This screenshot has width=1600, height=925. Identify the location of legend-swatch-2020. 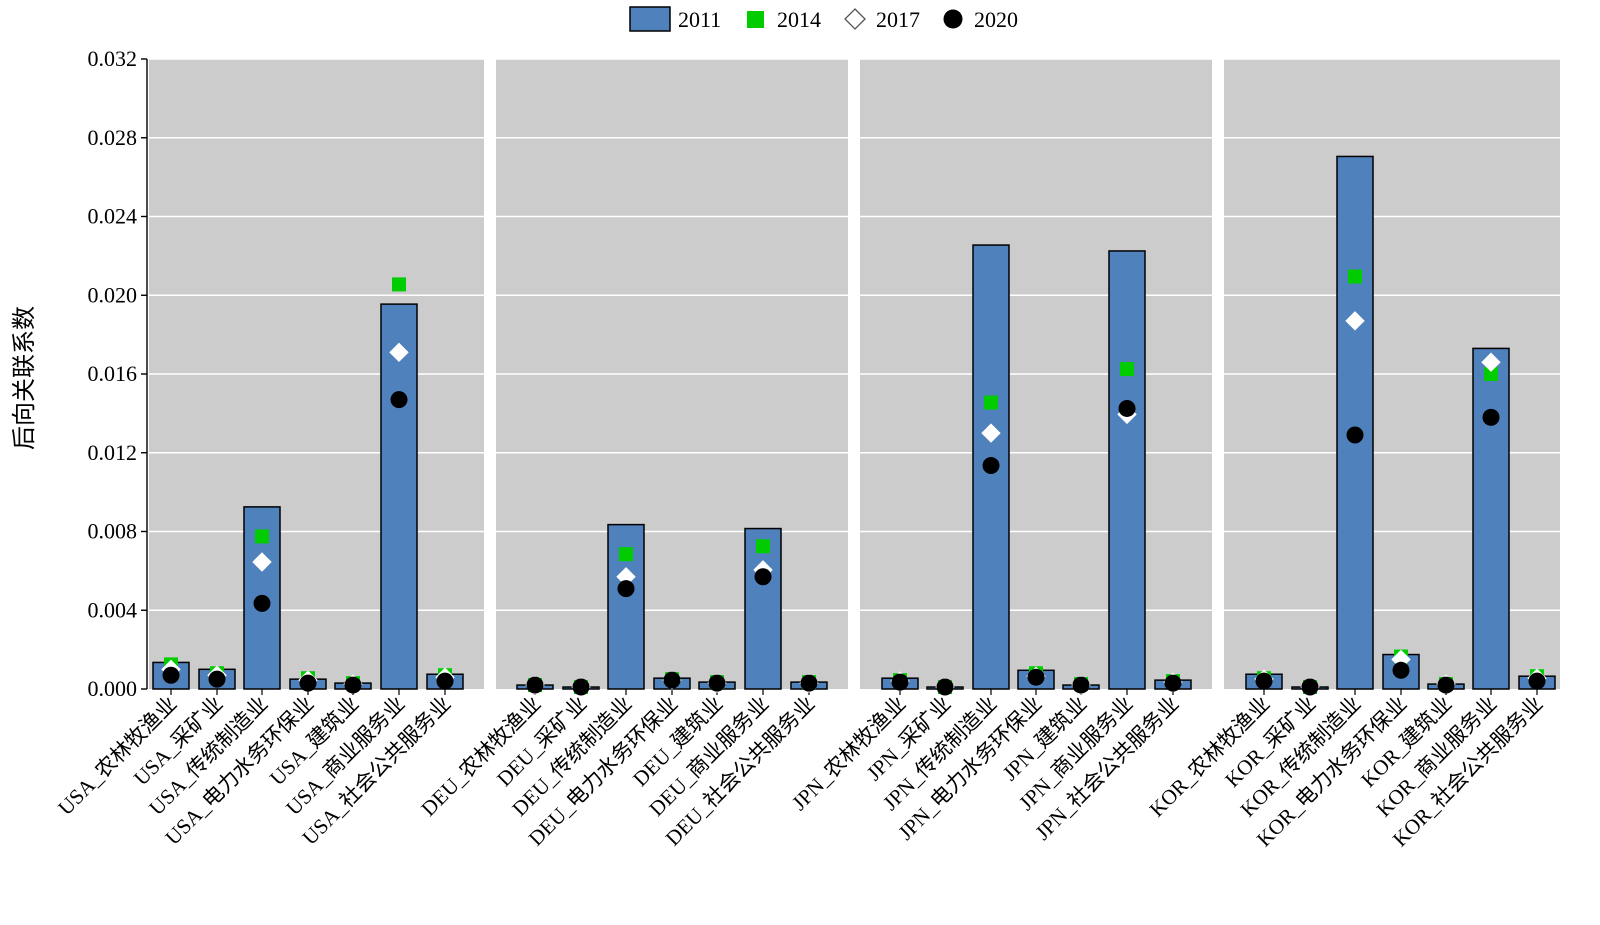
(953, 19).